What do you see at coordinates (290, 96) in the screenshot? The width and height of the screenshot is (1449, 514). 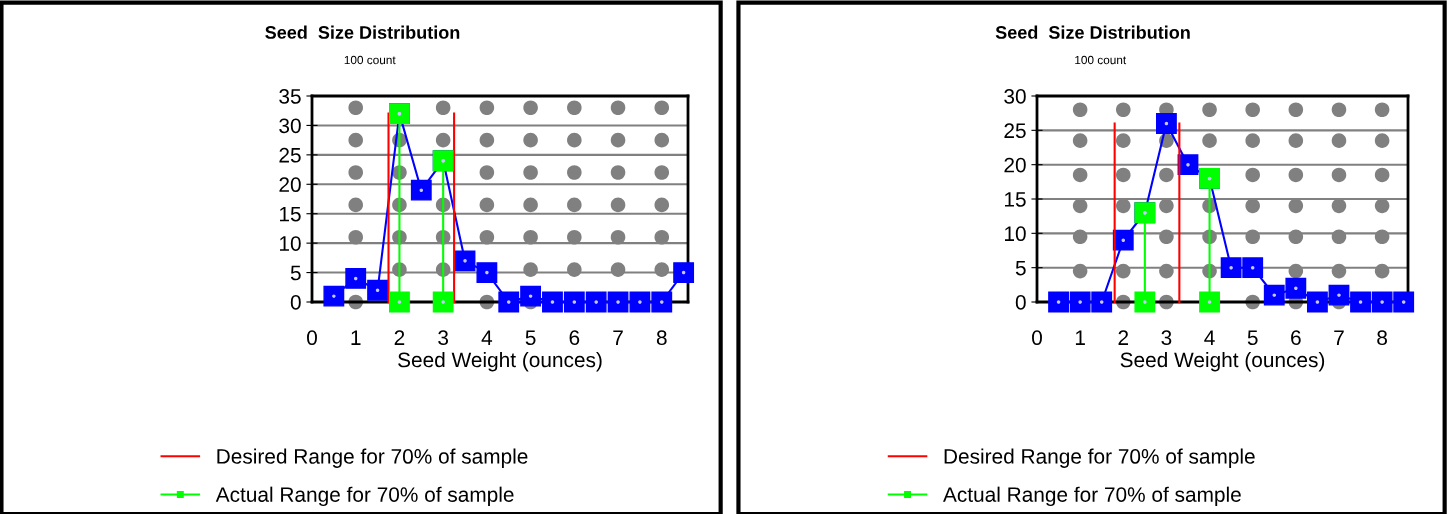 I see `y-tick-label: 35` at bounding box center [290, 96].